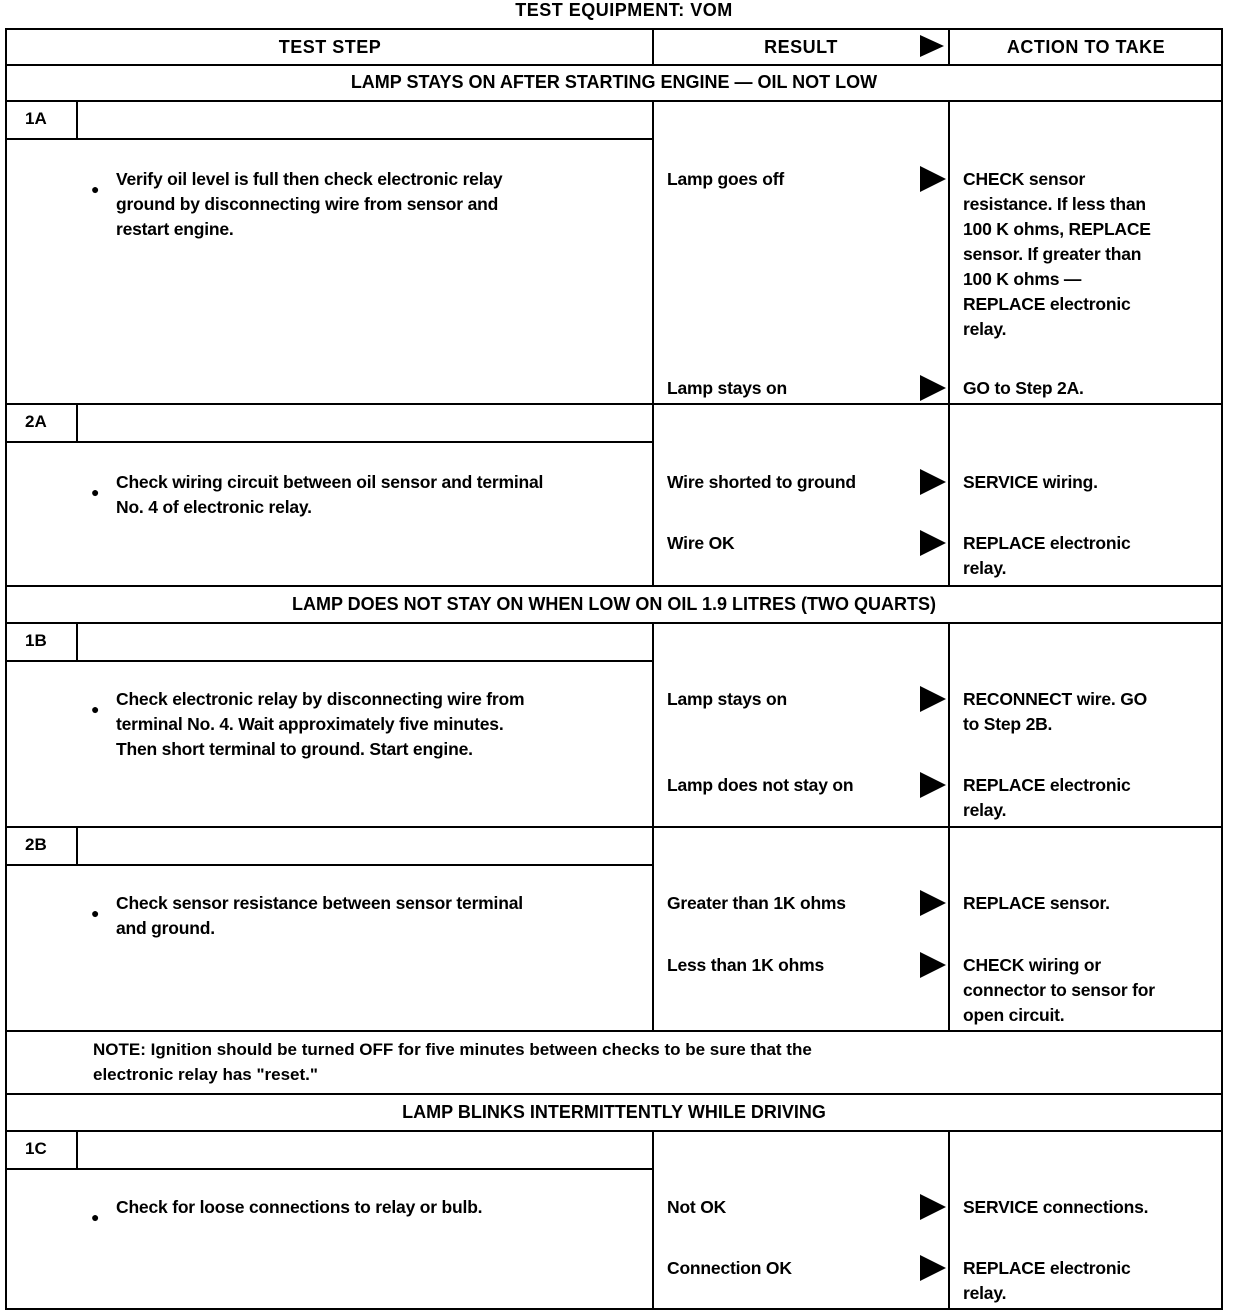 The image size is (1248, 1316). I want to click on header-action: ACTION TO TAKE, so click(1086, 47).